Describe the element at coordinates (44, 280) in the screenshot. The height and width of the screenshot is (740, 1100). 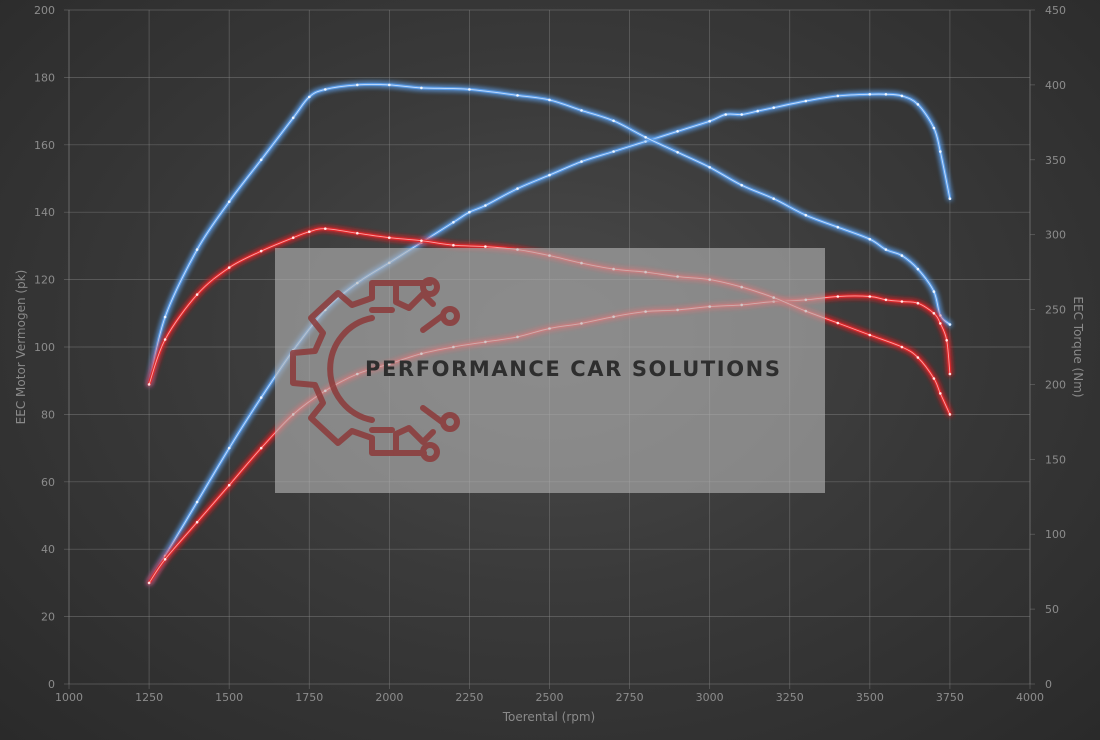
I see `y-left-tick-label: 120` at that location.